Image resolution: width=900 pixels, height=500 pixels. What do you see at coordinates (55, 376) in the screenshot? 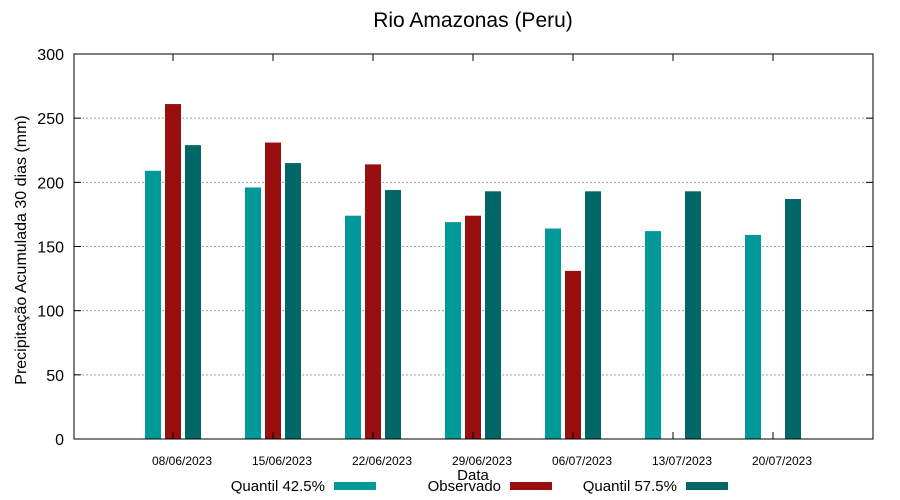
I see `y-tick-label: 50` at bounding box center [55, 376].